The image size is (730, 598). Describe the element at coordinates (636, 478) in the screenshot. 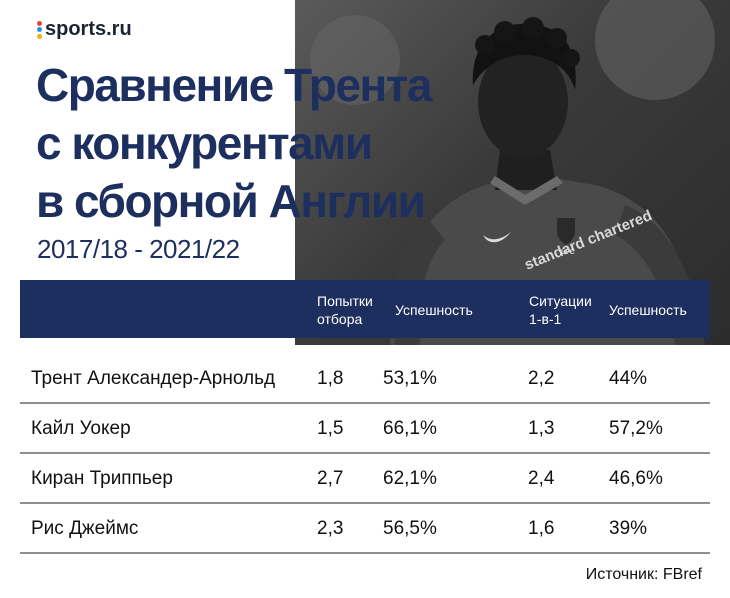

I see `duel-success-value: 46,6%` at that location.